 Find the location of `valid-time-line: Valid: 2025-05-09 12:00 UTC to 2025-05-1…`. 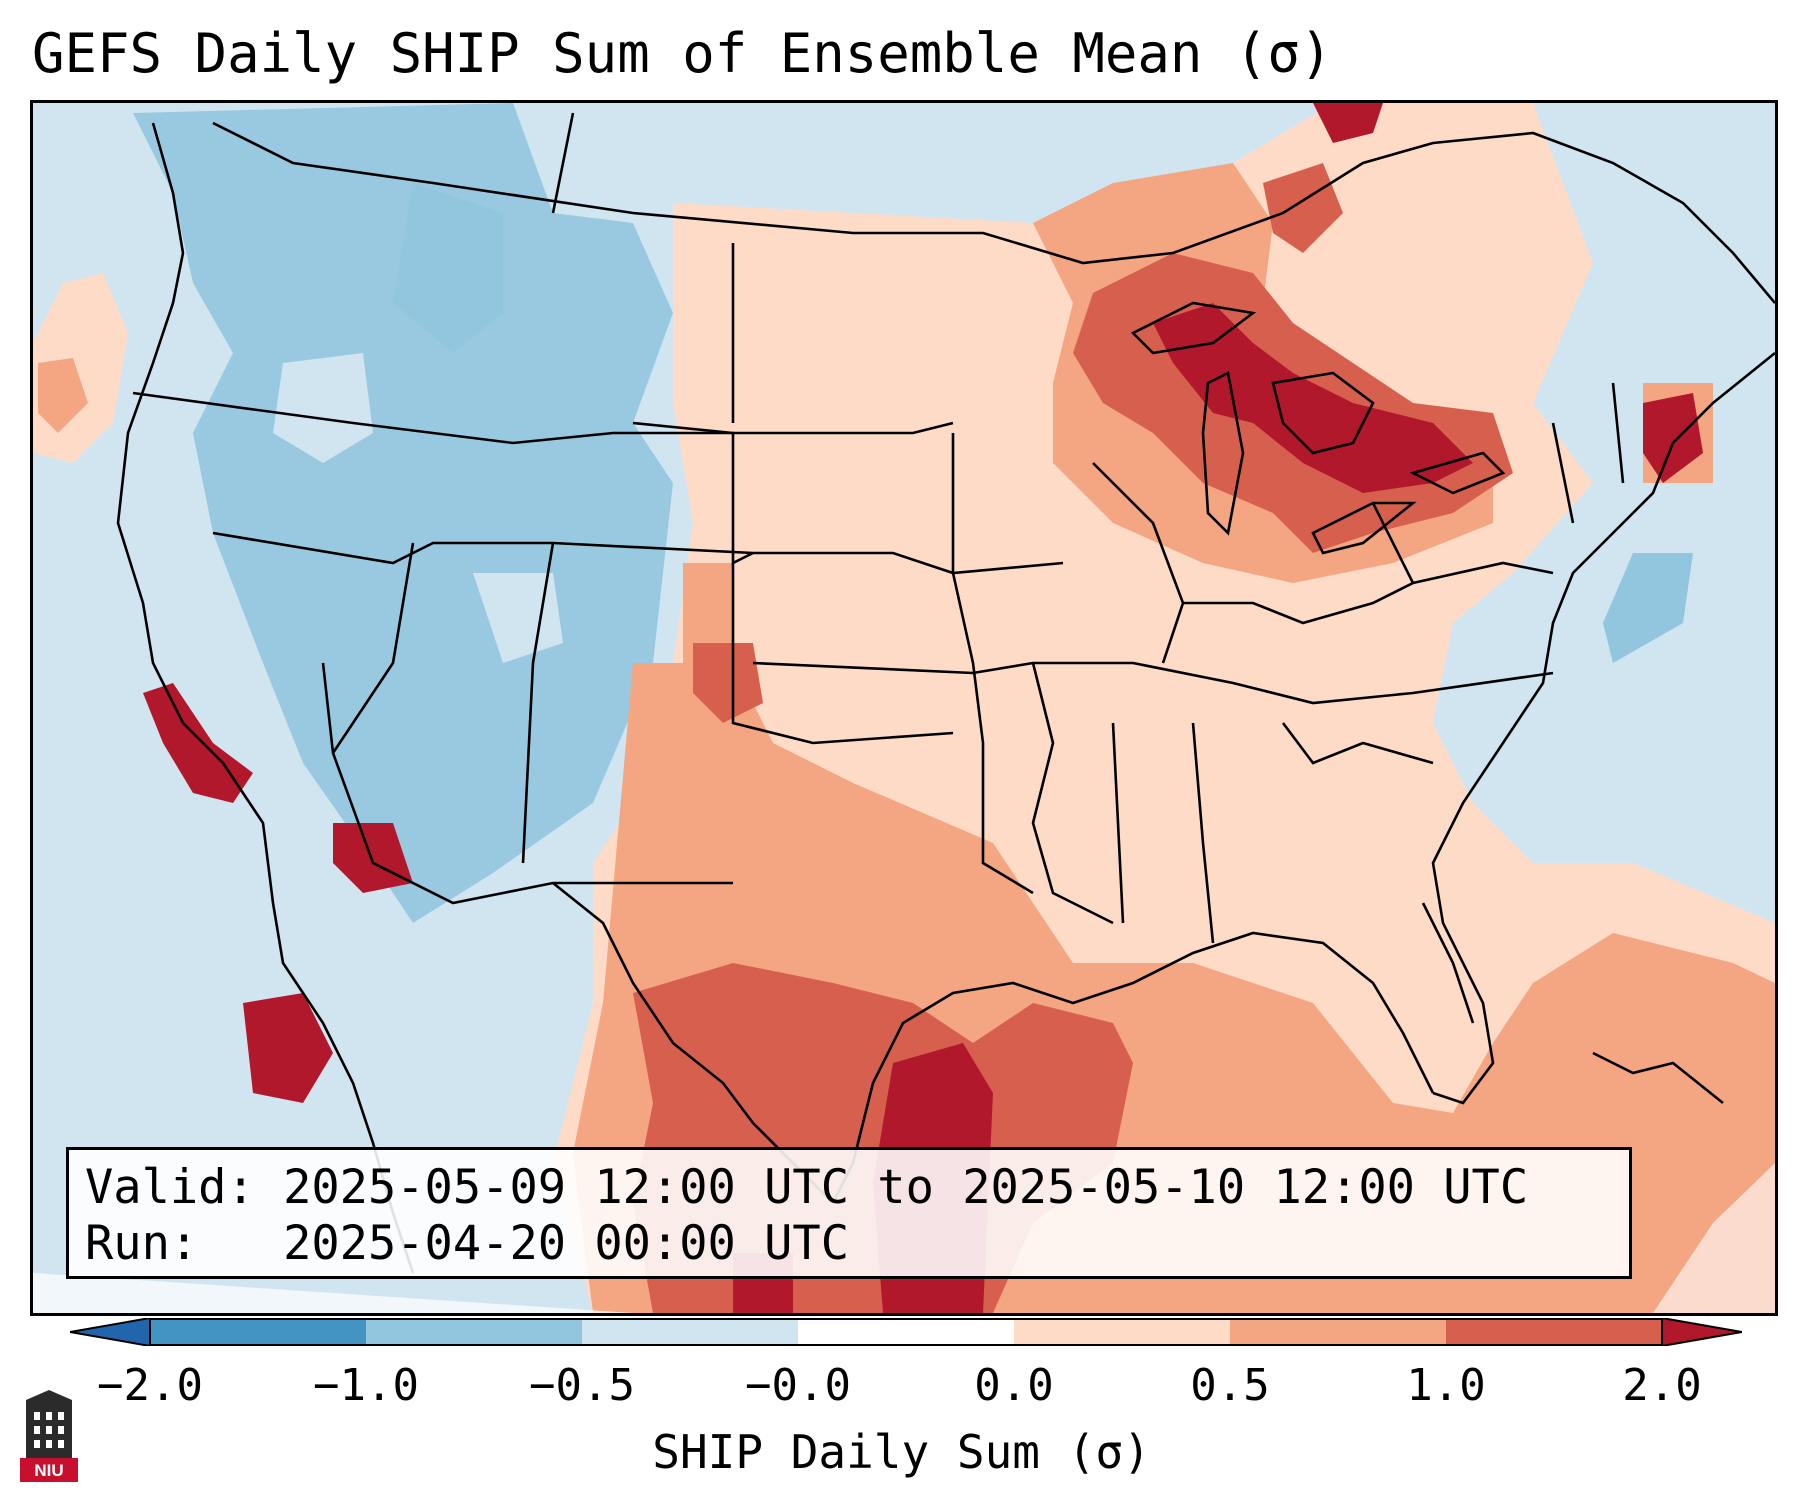

valid-time-line: Valid: 2025-05-09 12:00 UTC to 2025-05-1… is located at coordinates (807, 1187).